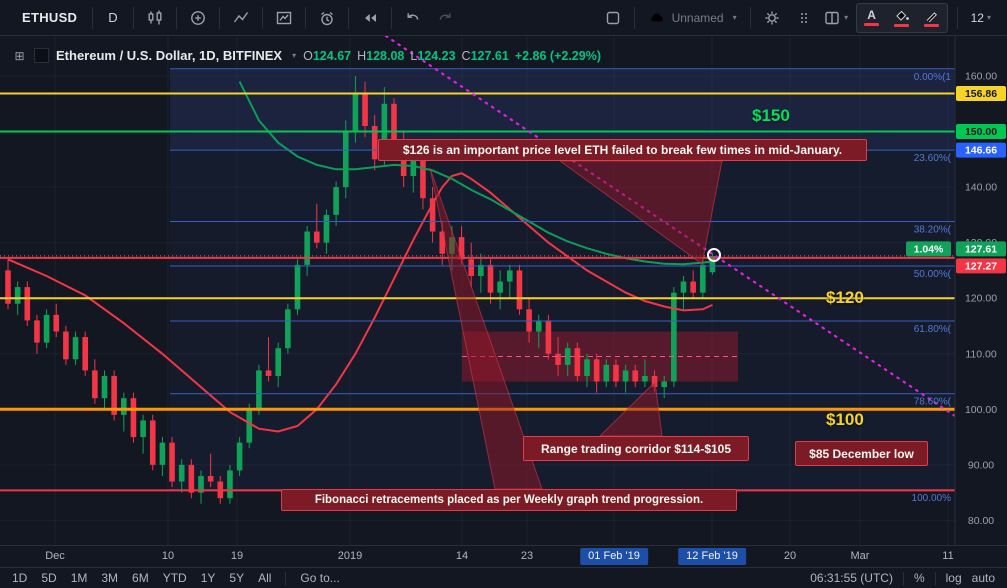 Image resolution: width=1007 pixels, height=588 pixels. What do you see at coordinates (861, 453) in the screenshot?
I see `annotation-december-low: $85 December low` at bounding box center [861, 453].